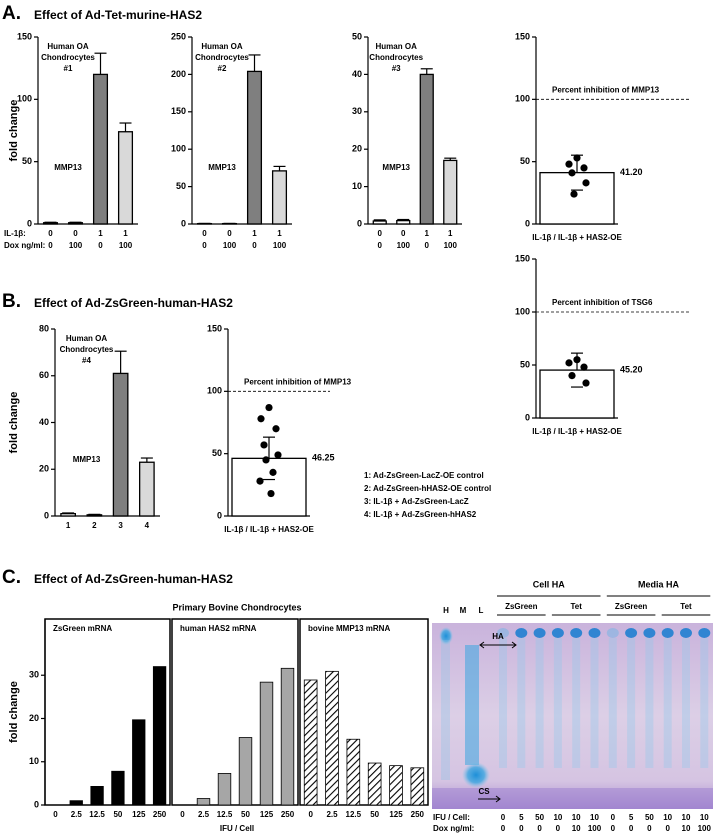 Image resolution: width=713 pixels, height=834 pixels. I want to click on x-tick-label: 4, so click(147, 525).